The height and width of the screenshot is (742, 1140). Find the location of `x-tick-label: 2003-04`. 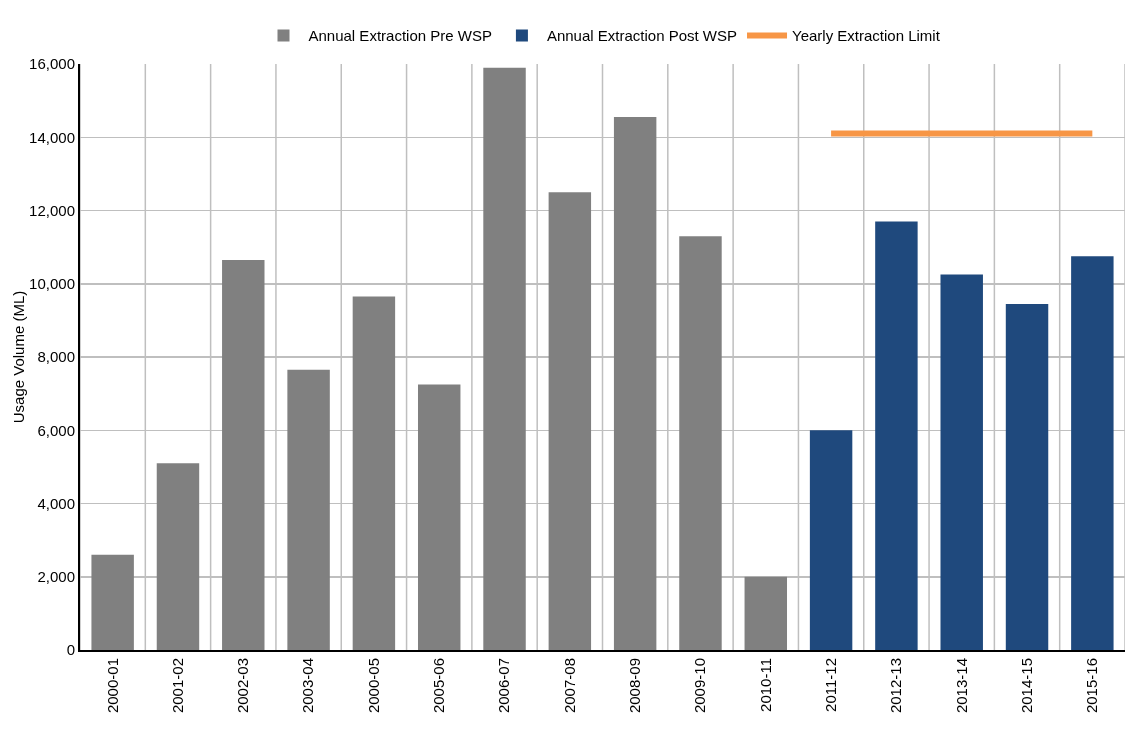

x-tick-label: 2003-04 is located at coordinates (308, 686).